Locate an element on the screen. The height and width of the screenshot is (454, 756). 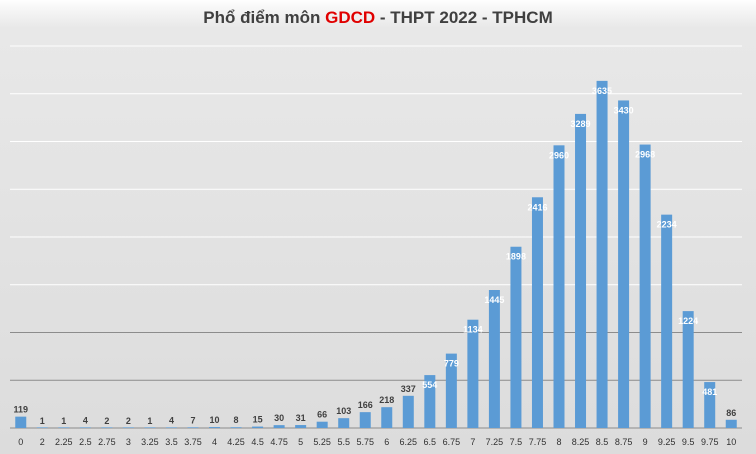
data-label: 481 is located at coordinates (709, 392).